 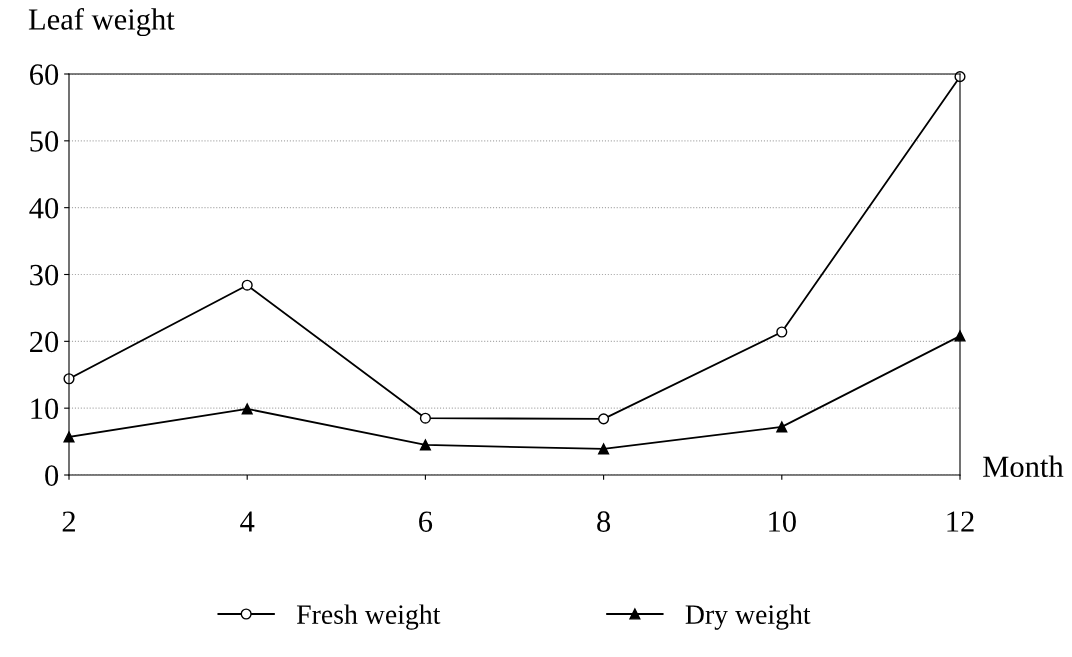 What do you see at coordinates (44, 342) in the screenshot?
I see `y-tick-label: 20` at bounding box center [44, 342].